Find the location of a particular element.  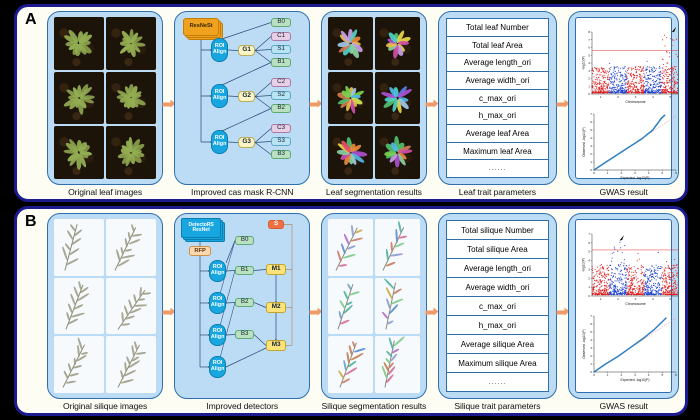

bbox-node-B1: B1 is located at coordinates (281, 62).